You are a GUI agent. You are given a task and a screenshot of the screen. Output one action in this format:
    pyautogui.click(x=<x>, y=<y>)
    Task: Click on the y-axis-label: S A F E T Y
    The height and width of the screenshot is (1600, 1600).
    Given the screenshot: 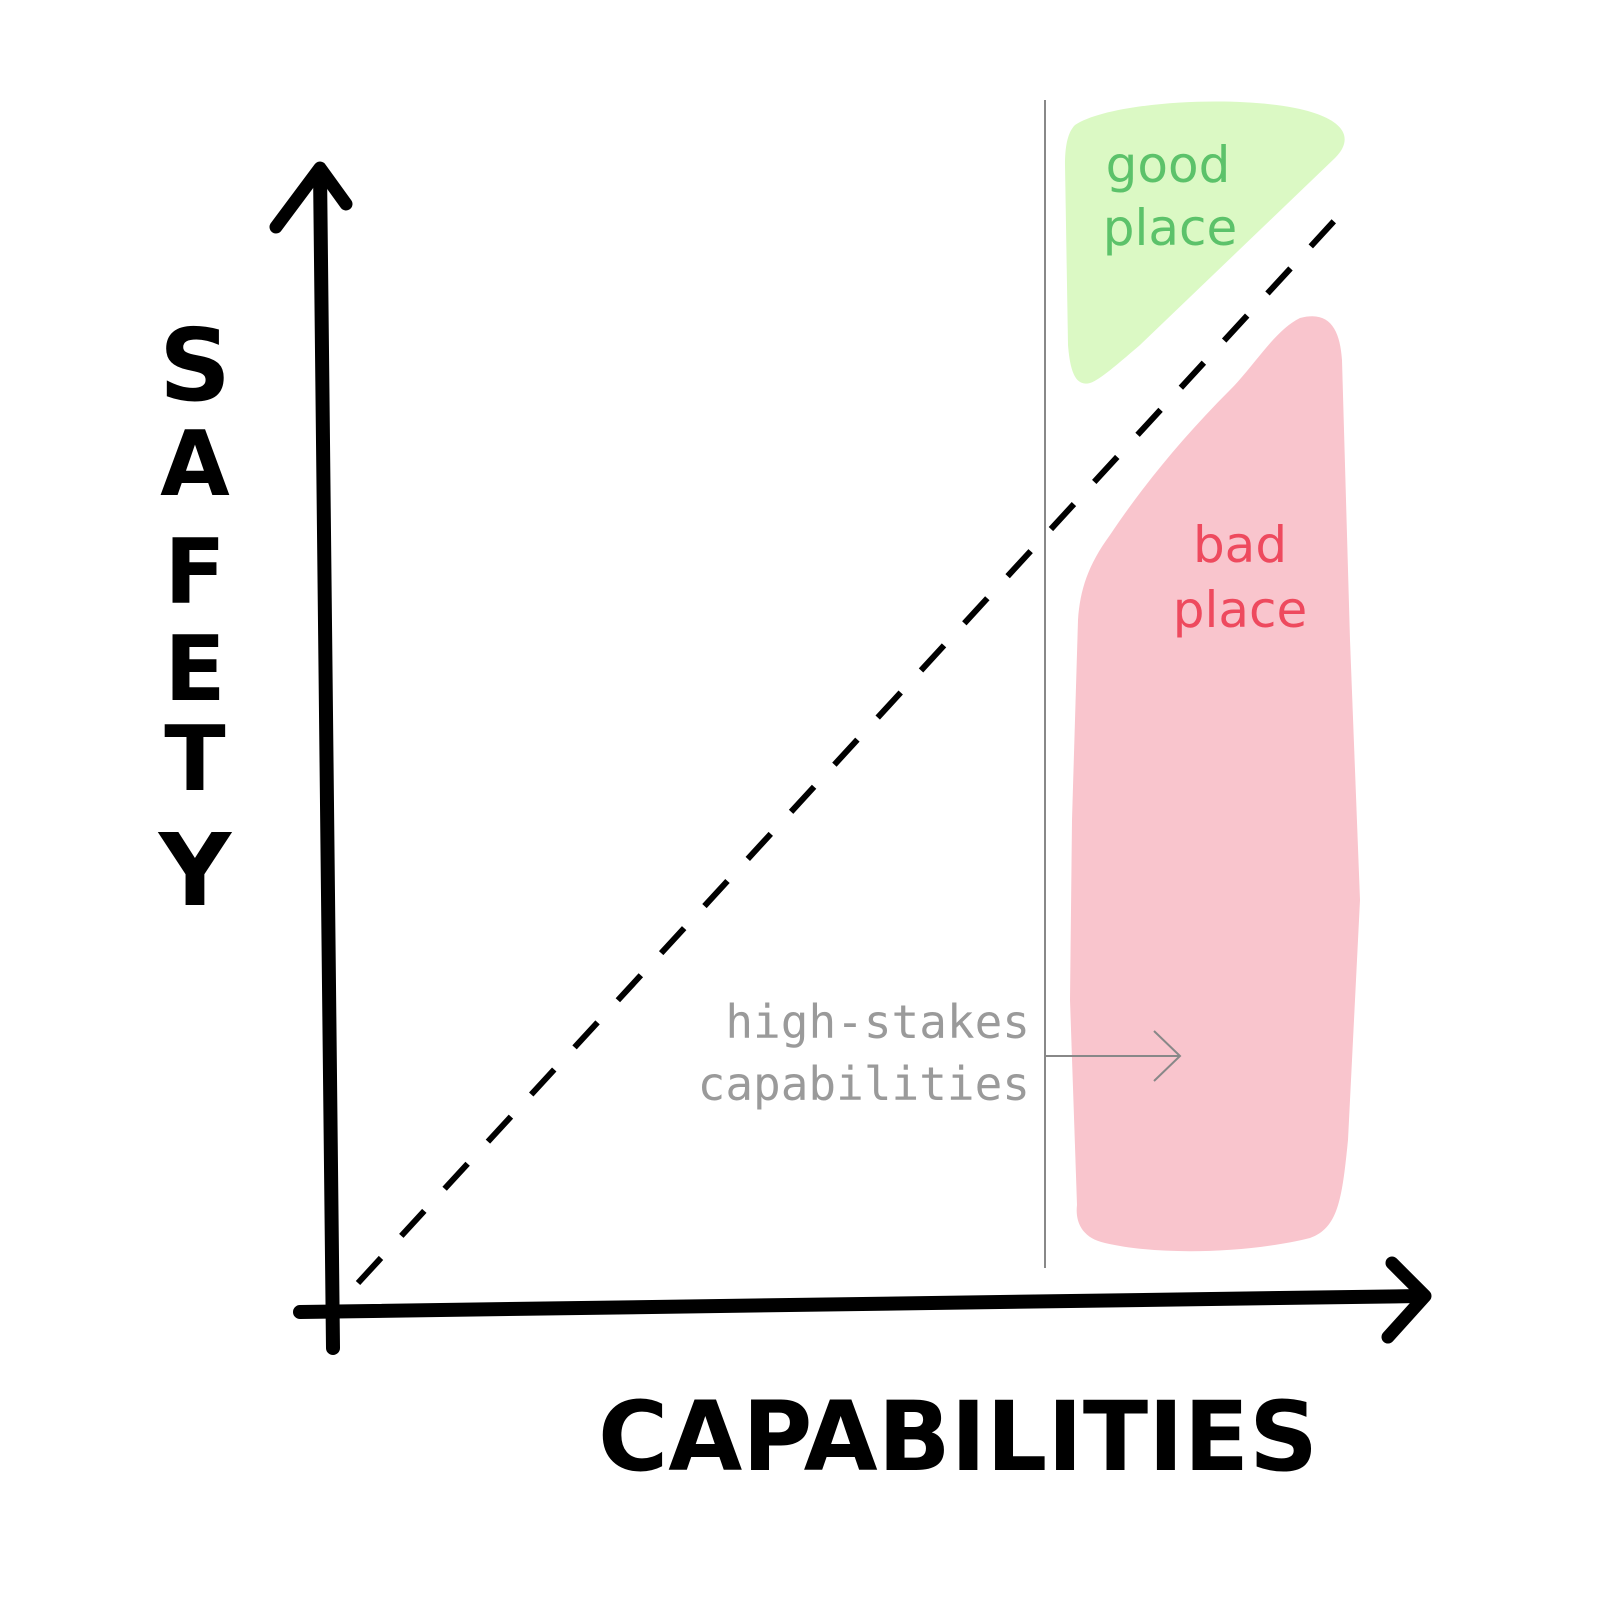 What is the action you would take?
    pyautogui.click(x=195, y=618)
    